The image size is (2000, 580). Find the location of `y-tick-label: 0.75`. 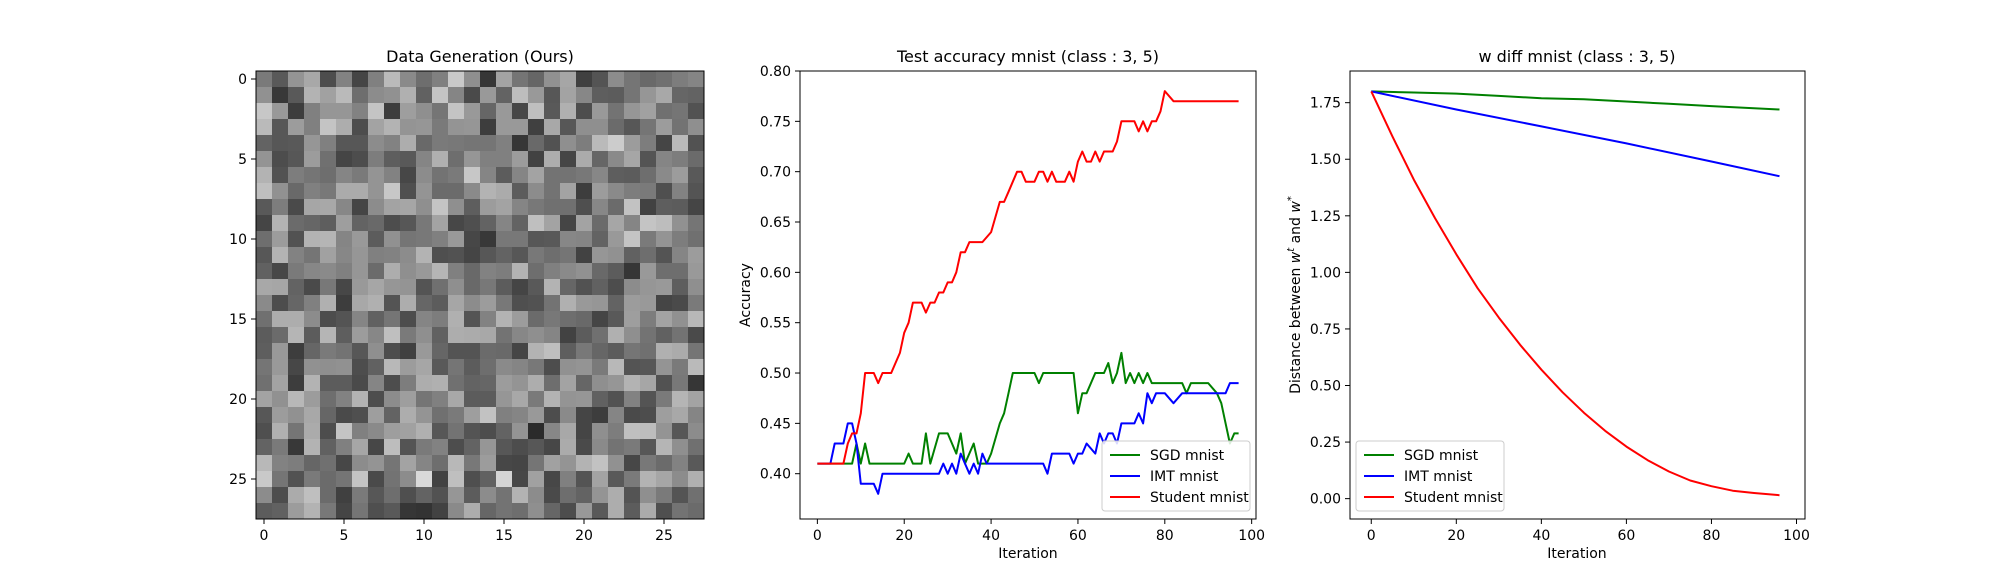

y-tick-label: 0.75 is located at coordinates (775, 122).